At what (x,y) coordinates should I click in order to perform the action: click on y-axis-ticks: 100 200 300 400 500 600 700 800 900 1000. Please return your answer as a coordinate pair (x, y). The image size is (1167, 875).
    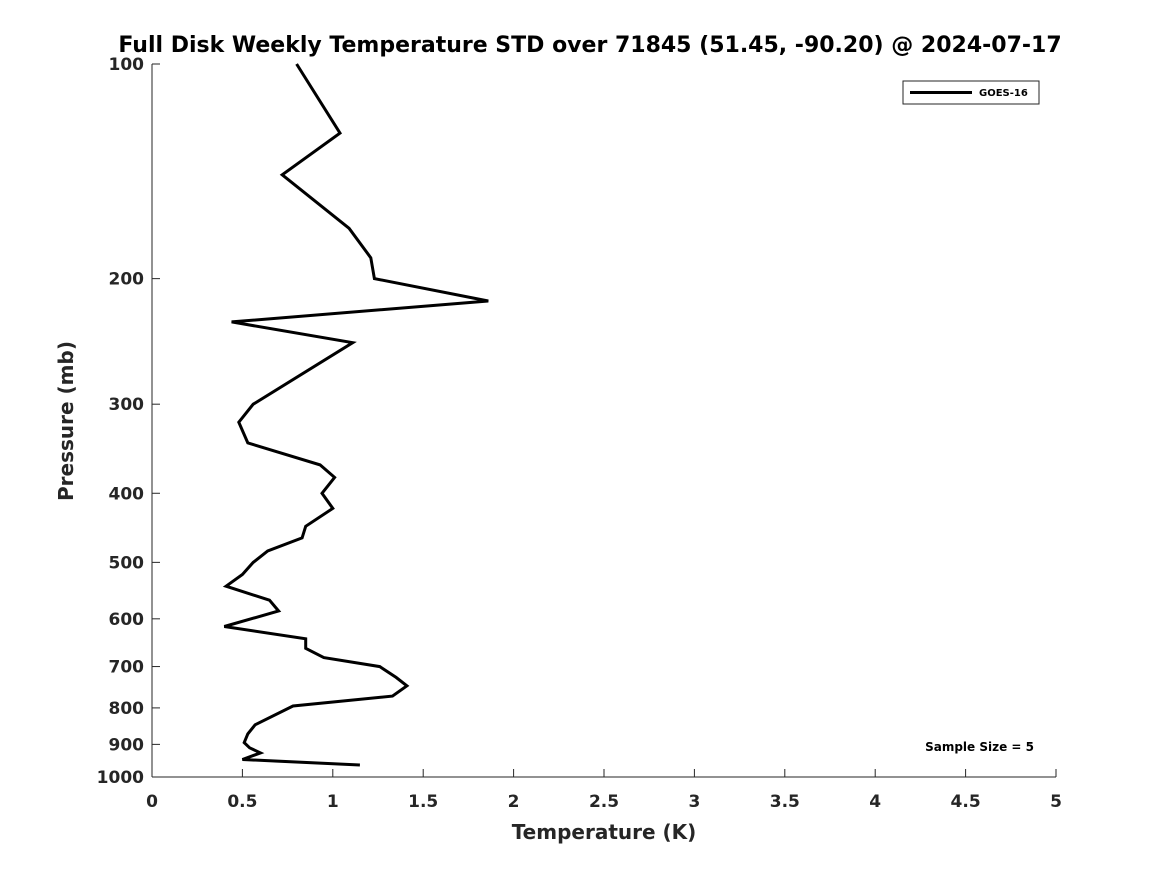
    Looking at the image, I should click on (128, 421).